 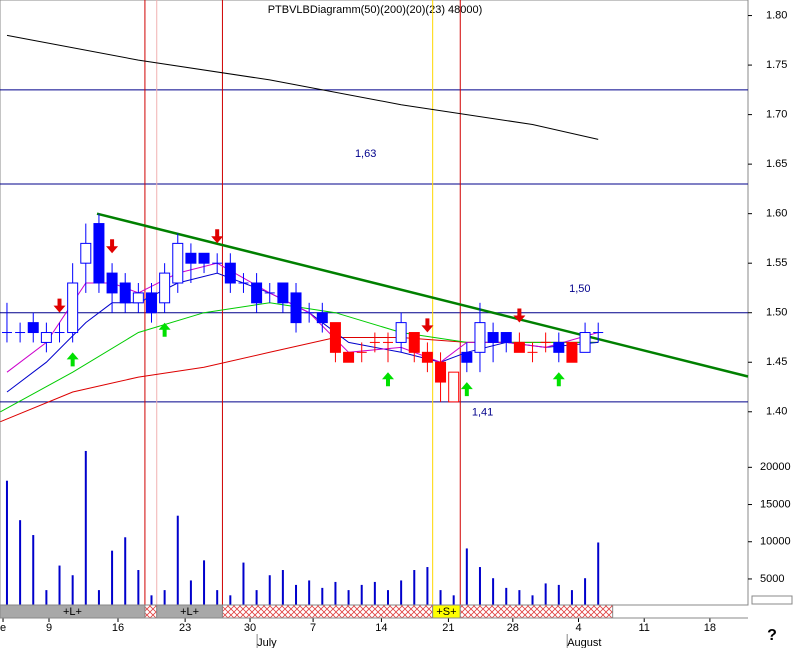 What do you see at coordinates (643, 628) in the screenshot?
I see `x-tick-label: 11` at bounding box center [643, 628].